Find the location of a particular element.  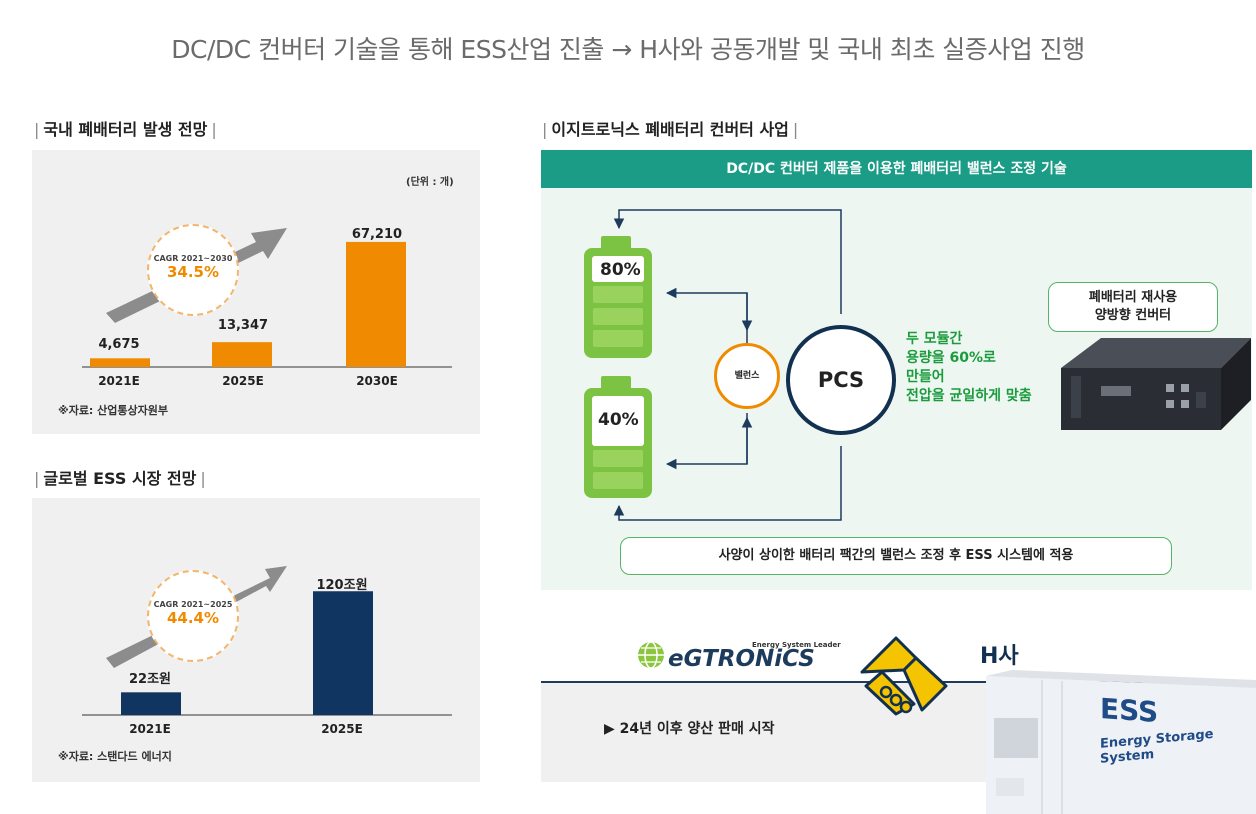

partners-divider is located at coordinates (896, 682).